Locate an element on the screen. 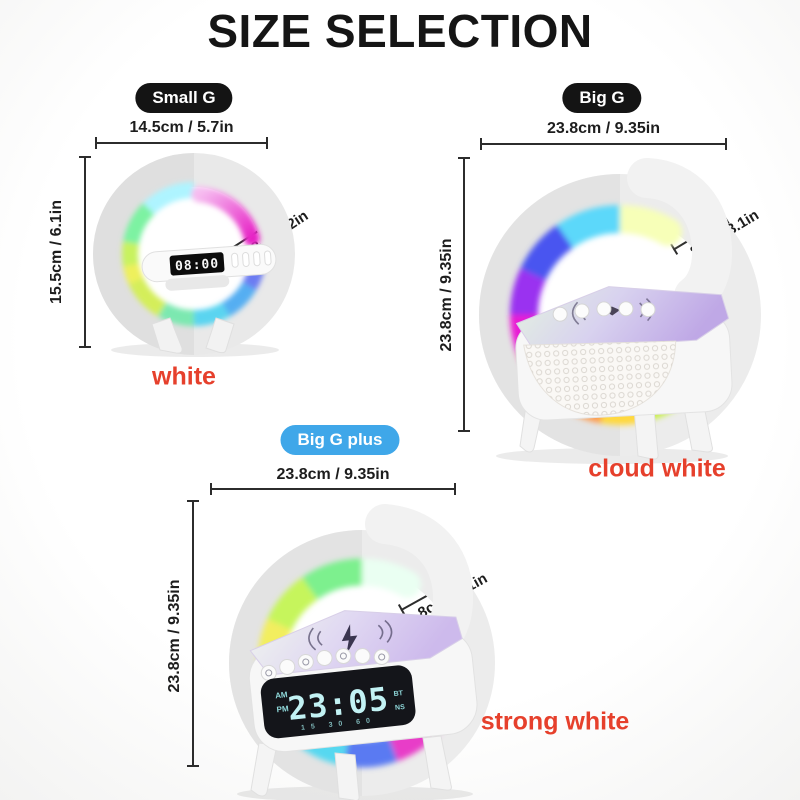 This screenshot has width=800, height=800. clock-indicator-ns: NS is located at coordinates (400, 708).